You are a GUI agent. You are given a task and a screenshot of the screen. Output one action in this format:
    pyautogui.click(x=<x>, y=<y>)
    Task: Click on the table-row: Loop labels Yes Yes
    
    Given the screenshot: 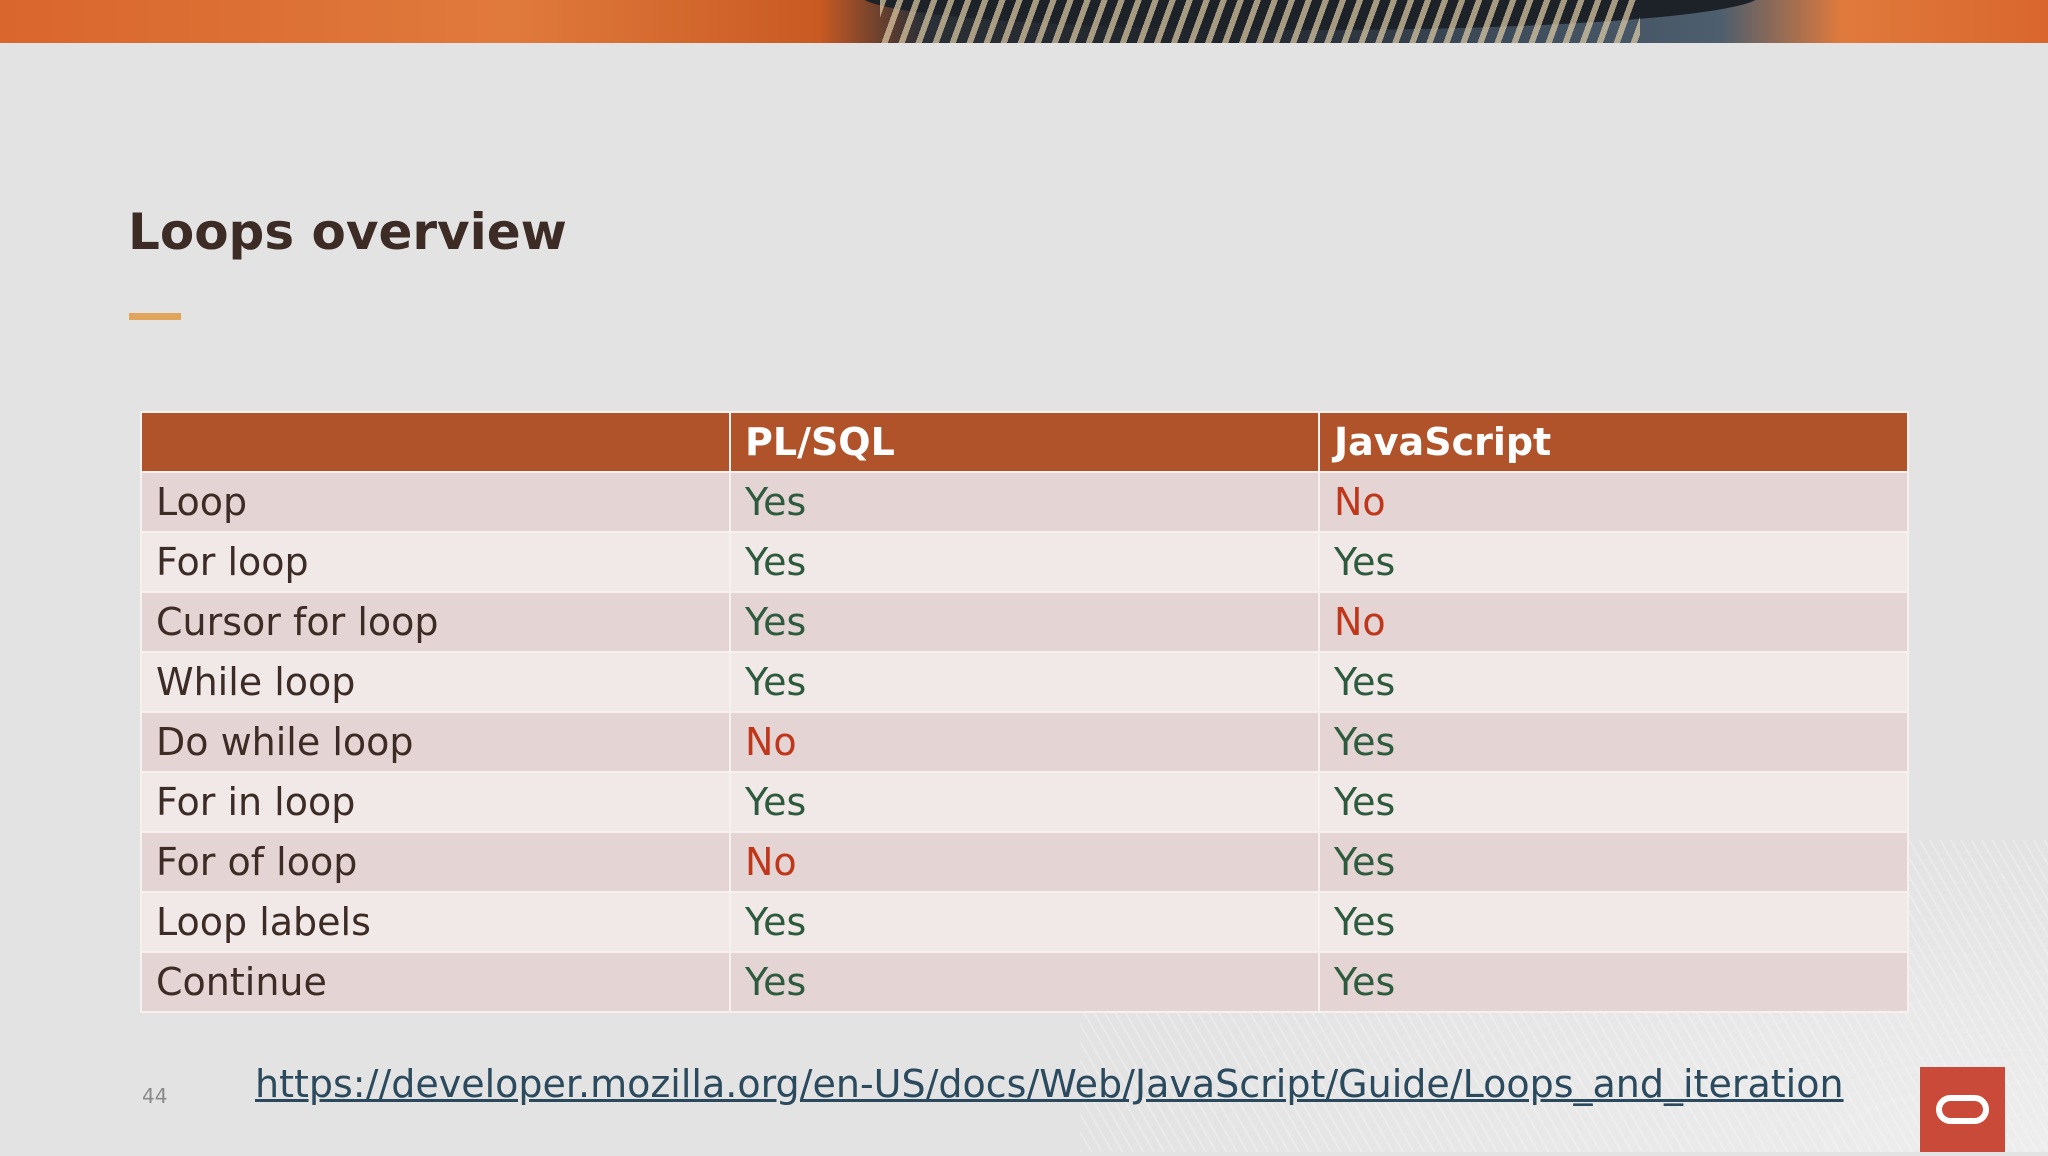 What is the action you would take?
    pyautogui.click(x=1024, y=922)
    